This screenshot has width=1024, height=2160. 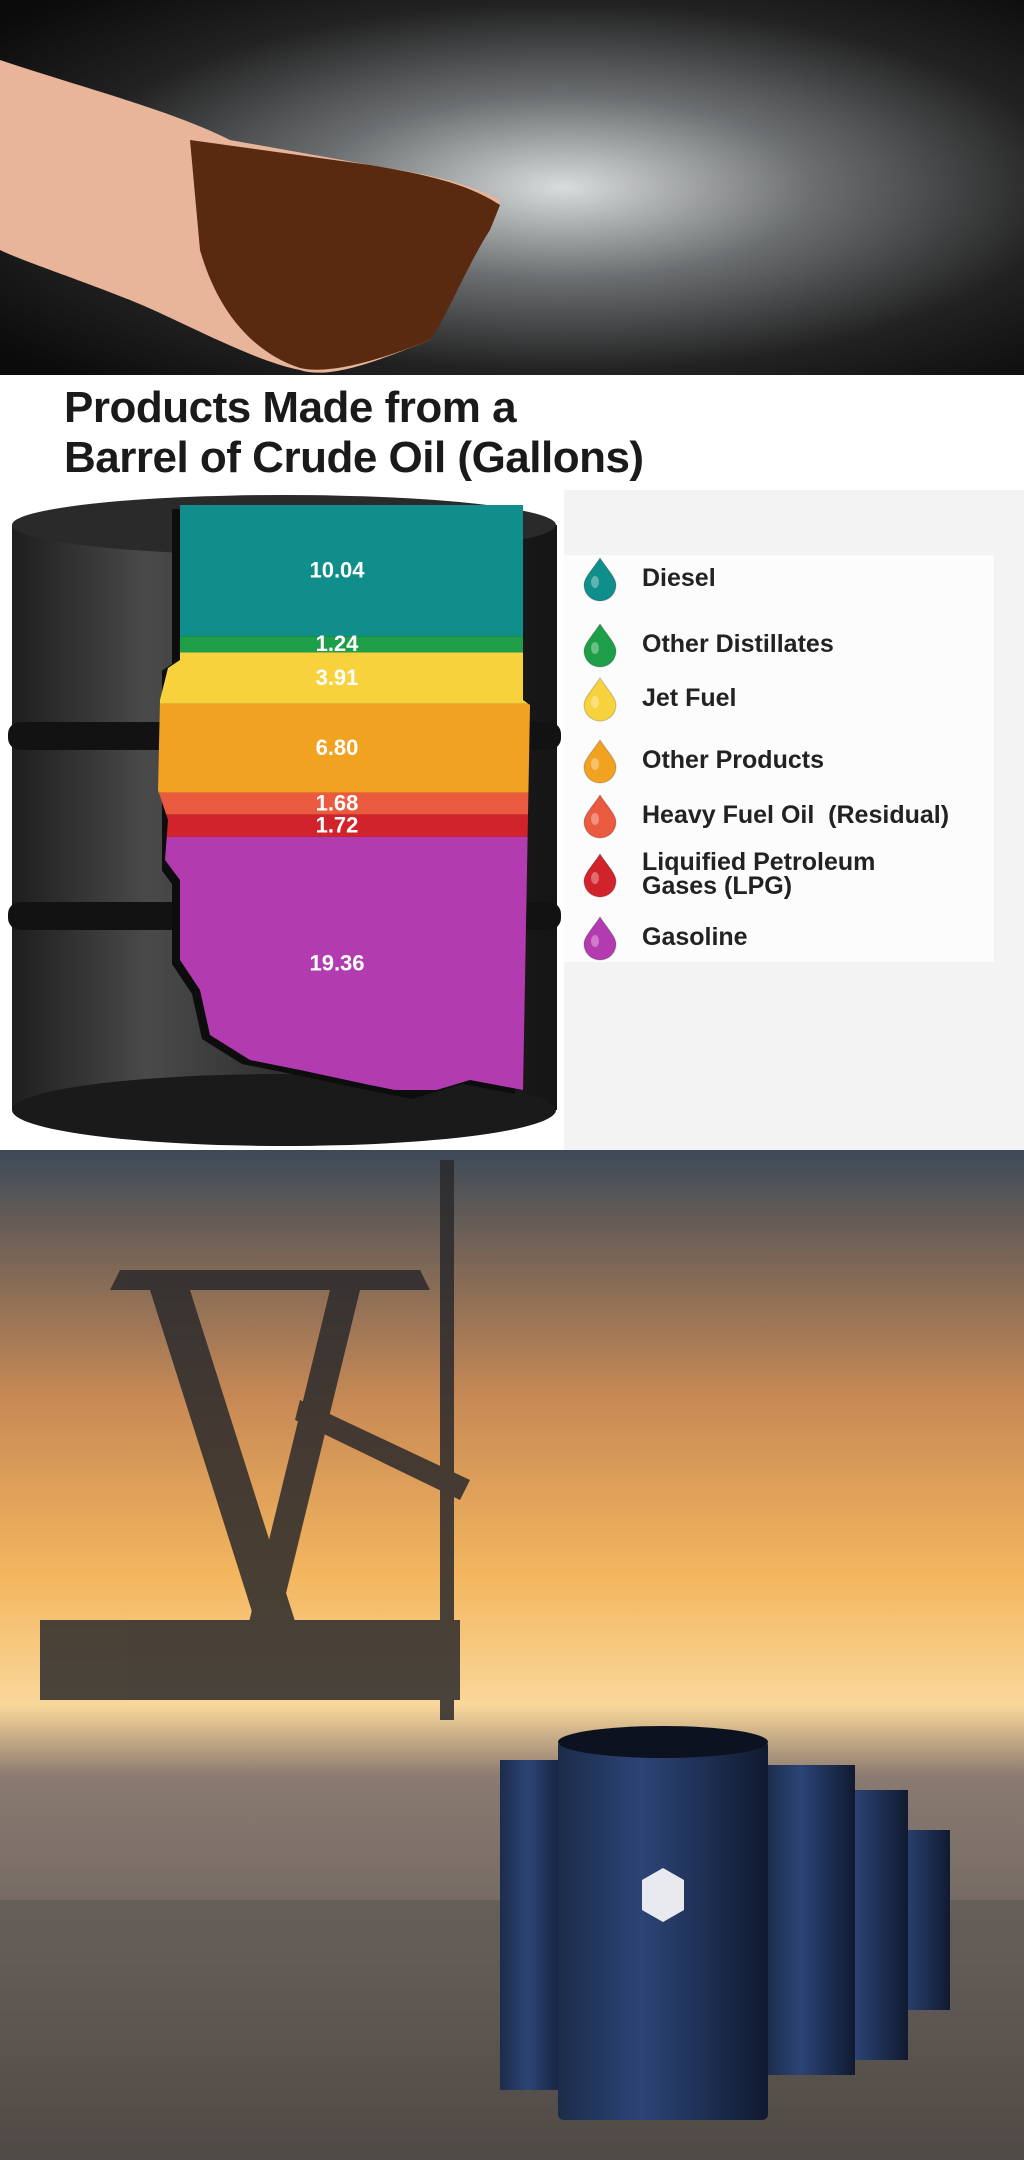 What do you see at coordinates (733, 760) in the screenshot?
I see `legend-label: Other Products` at bounding box center [733, 760].